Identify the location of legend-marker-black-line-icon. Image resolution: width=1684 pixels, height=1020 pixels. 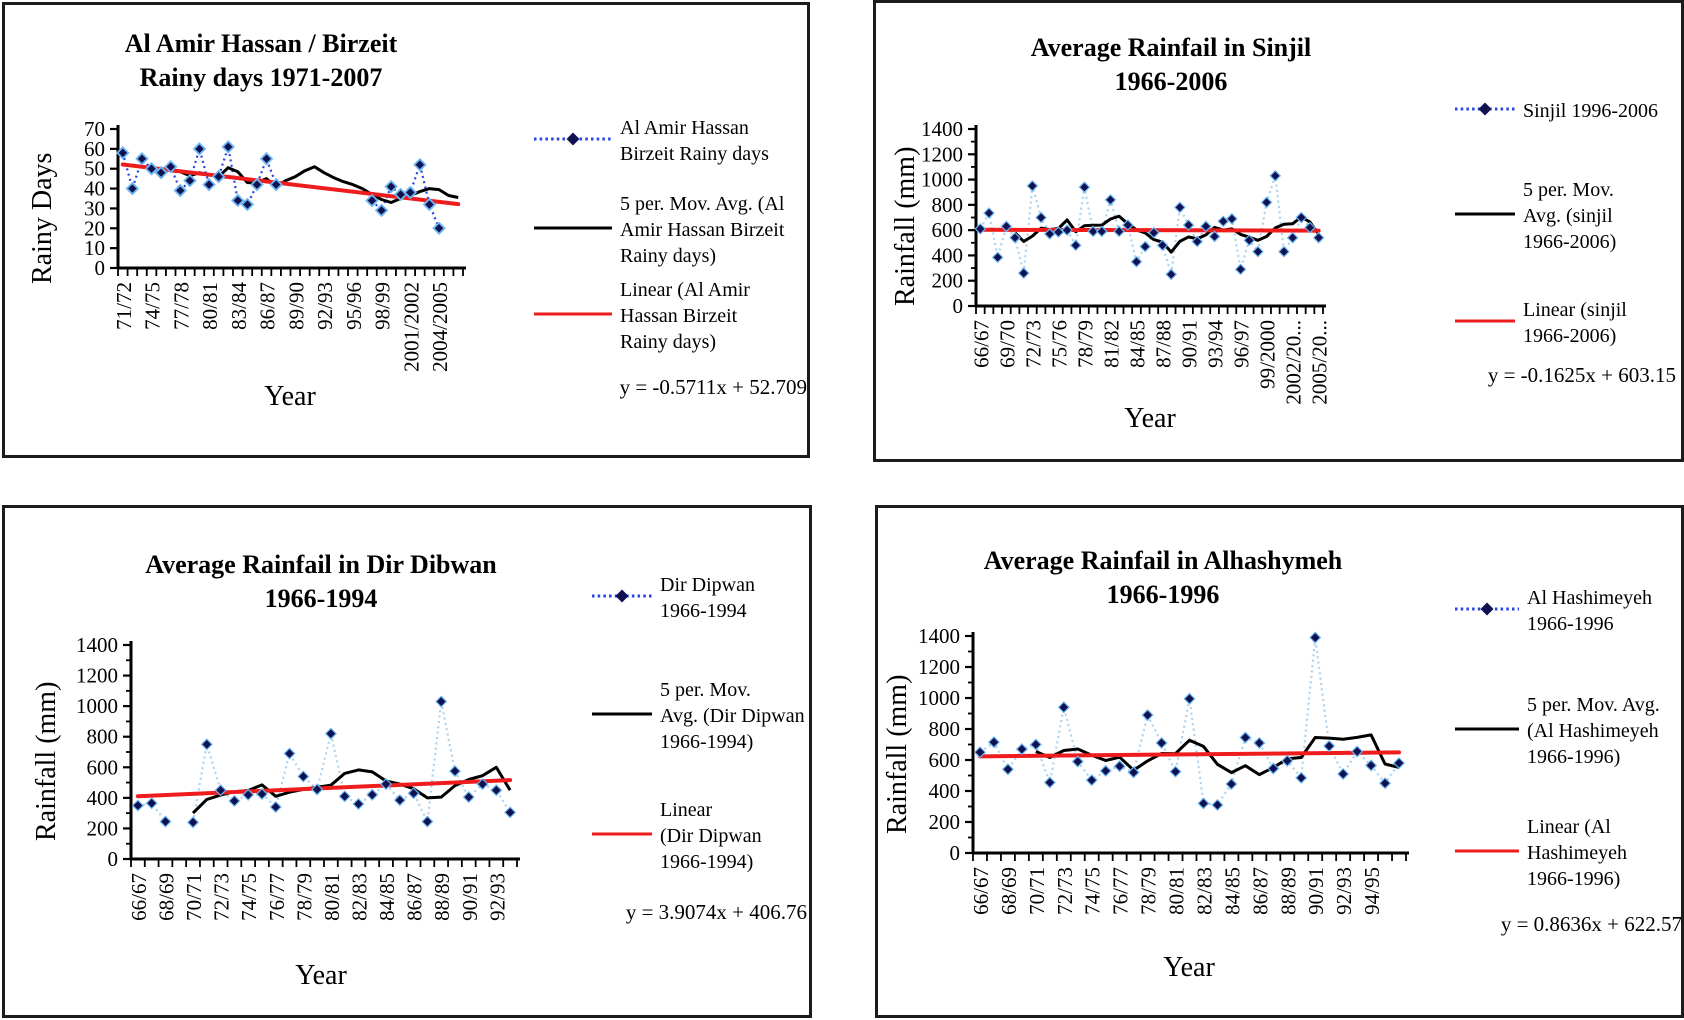
(1485, 216).